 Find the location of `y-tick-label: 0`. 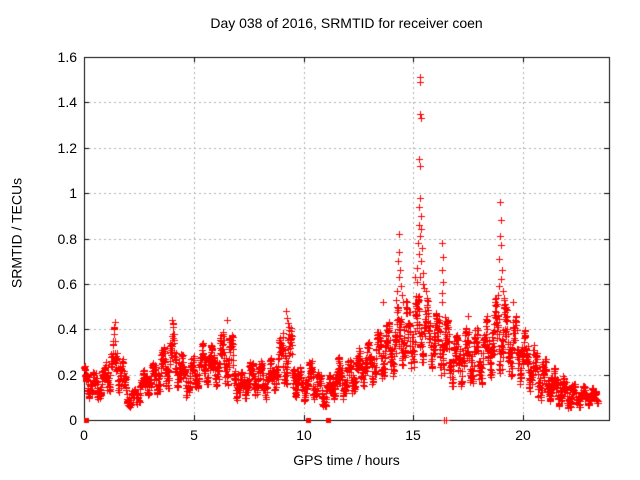

y-tick-label: 0 is located at coordinates (73, 420).